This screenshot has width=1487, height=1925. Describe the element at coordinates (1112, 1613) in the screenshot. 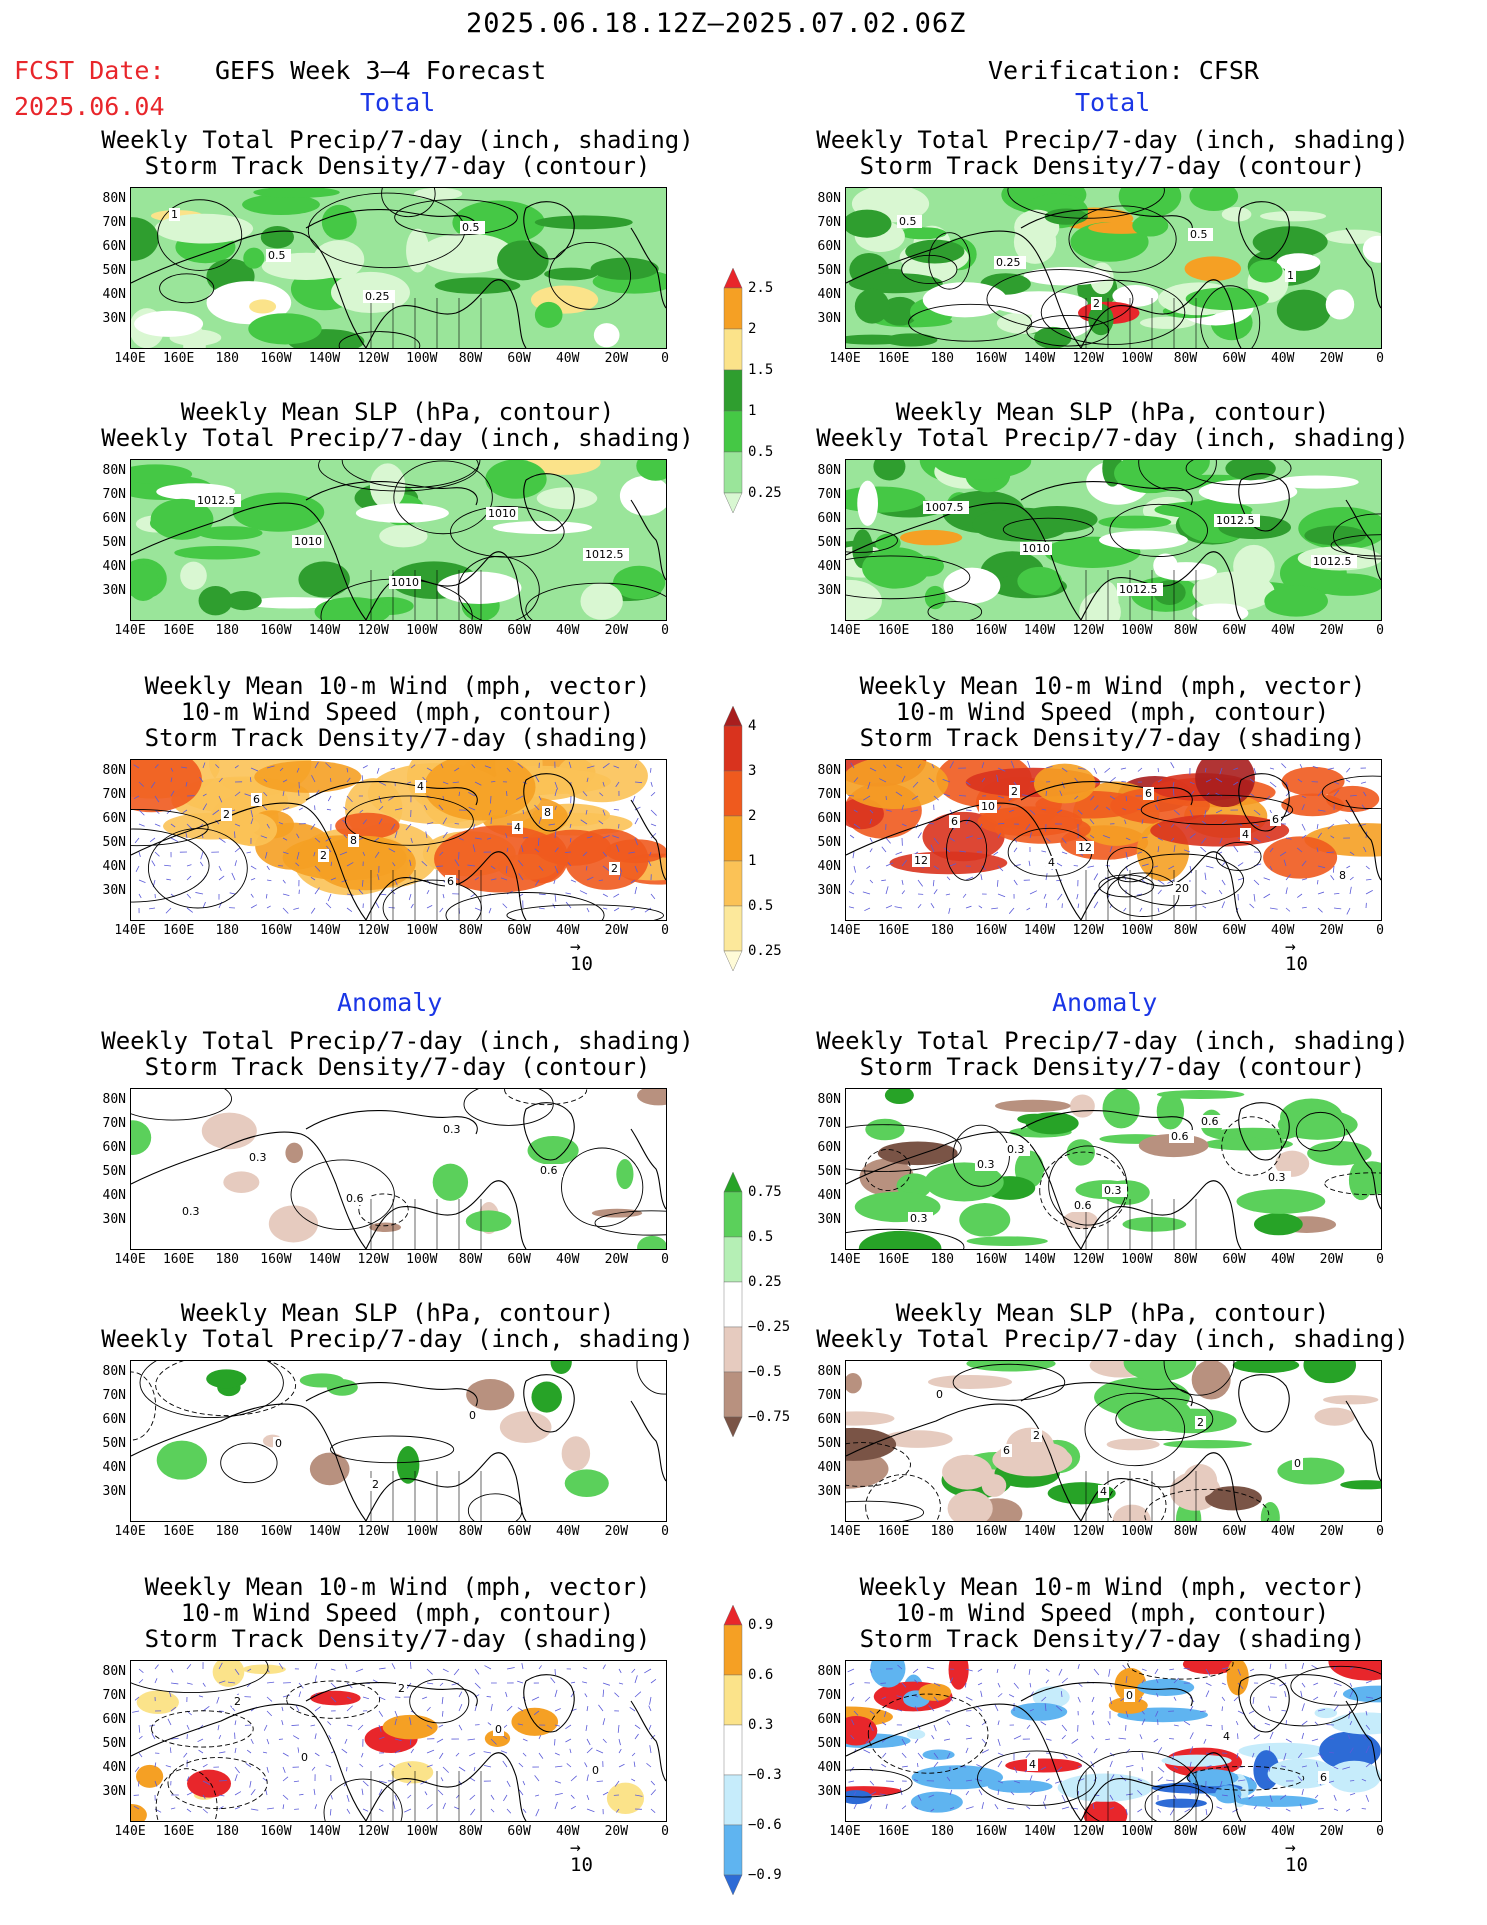

I see `panel-title-line: 10-m Wind Speed (mph, contour)` at that location.